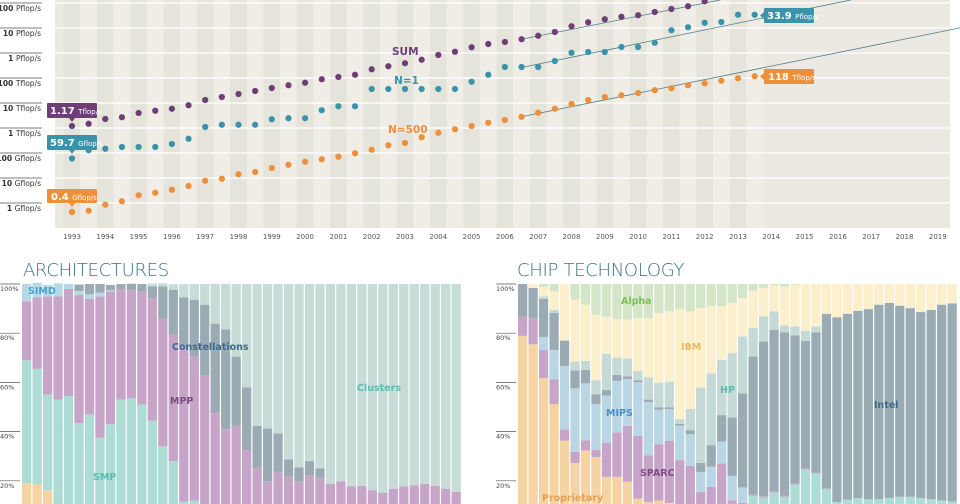 The width and height of the screenshot is (960, 504). Describe the element at coordinates (338, 237) in the screenshot. I see `x-tick-label: 2001` at that location.